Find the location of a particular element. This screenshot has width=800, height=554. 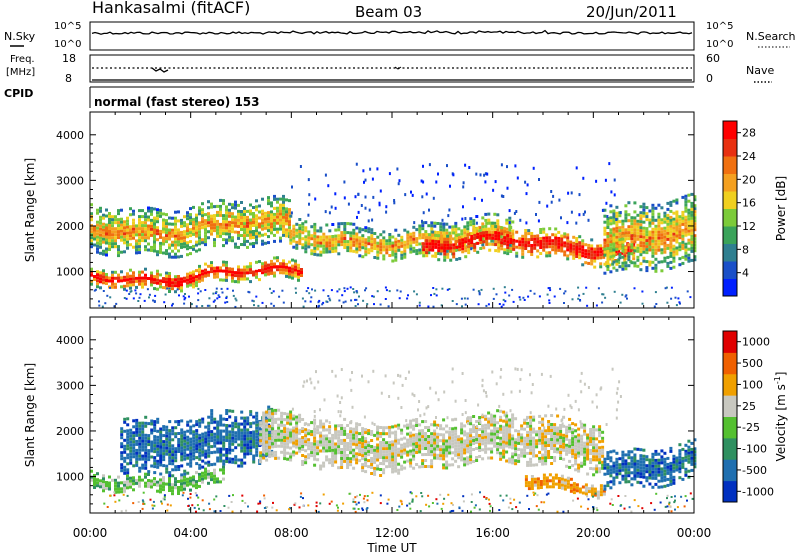

x-tick-label: 12:00 is located at coordinates (392, 533).